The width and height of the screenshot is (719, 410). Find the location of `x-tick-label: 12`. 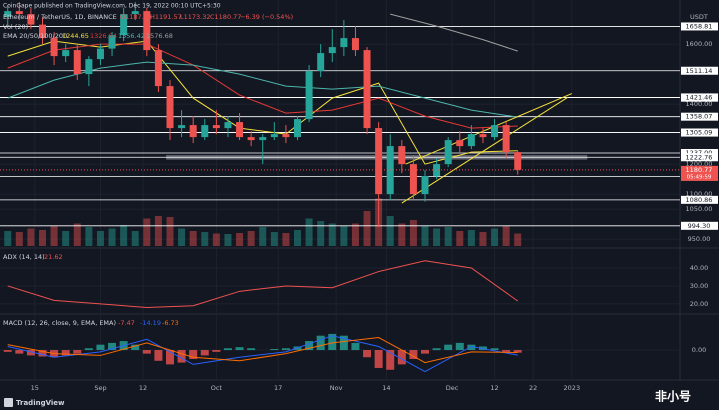

x-tick-label: 12 is located at coordinates (494, 388).